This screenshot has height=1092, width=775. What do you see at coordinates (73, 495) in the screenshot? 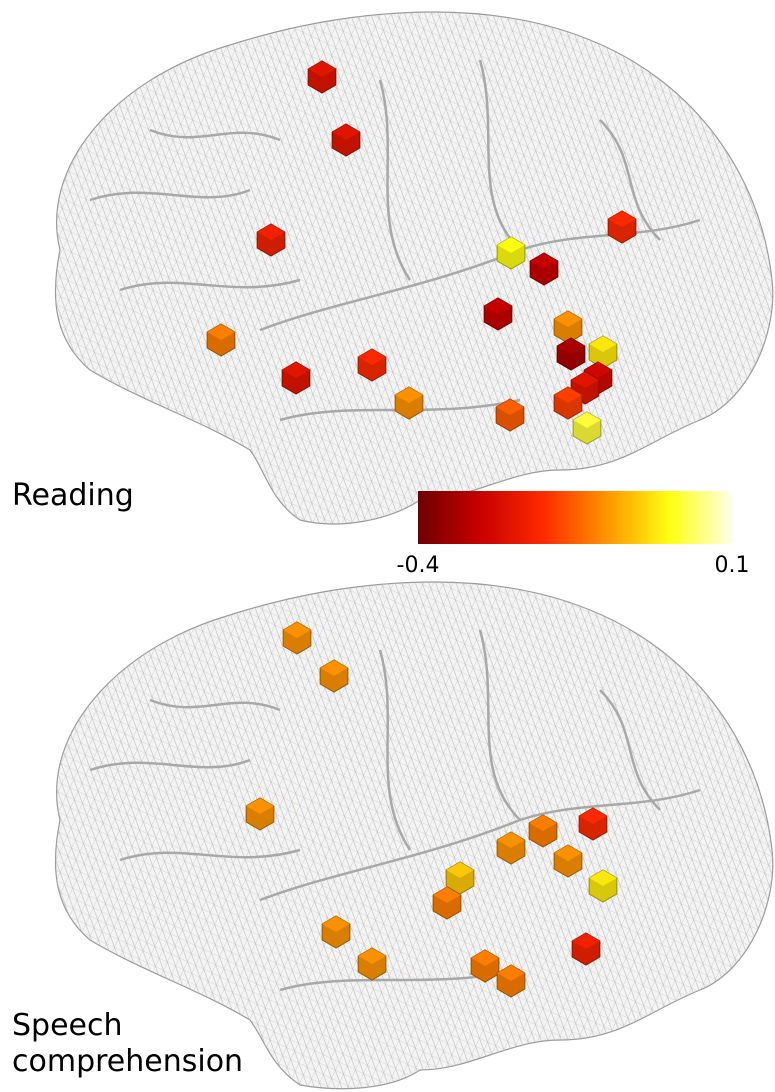
I see `panel-label: Reading` at bounding box center [73, 495].